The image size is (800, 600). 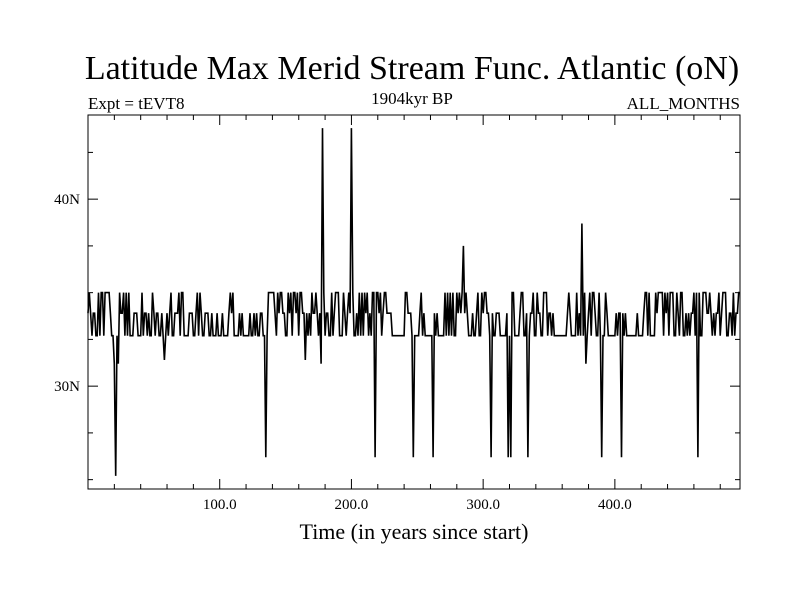 What do you see at coordinates (220, 505) in the screenshot?
I see `x-tick-label: 100.0` at bounding box center [220, 505].